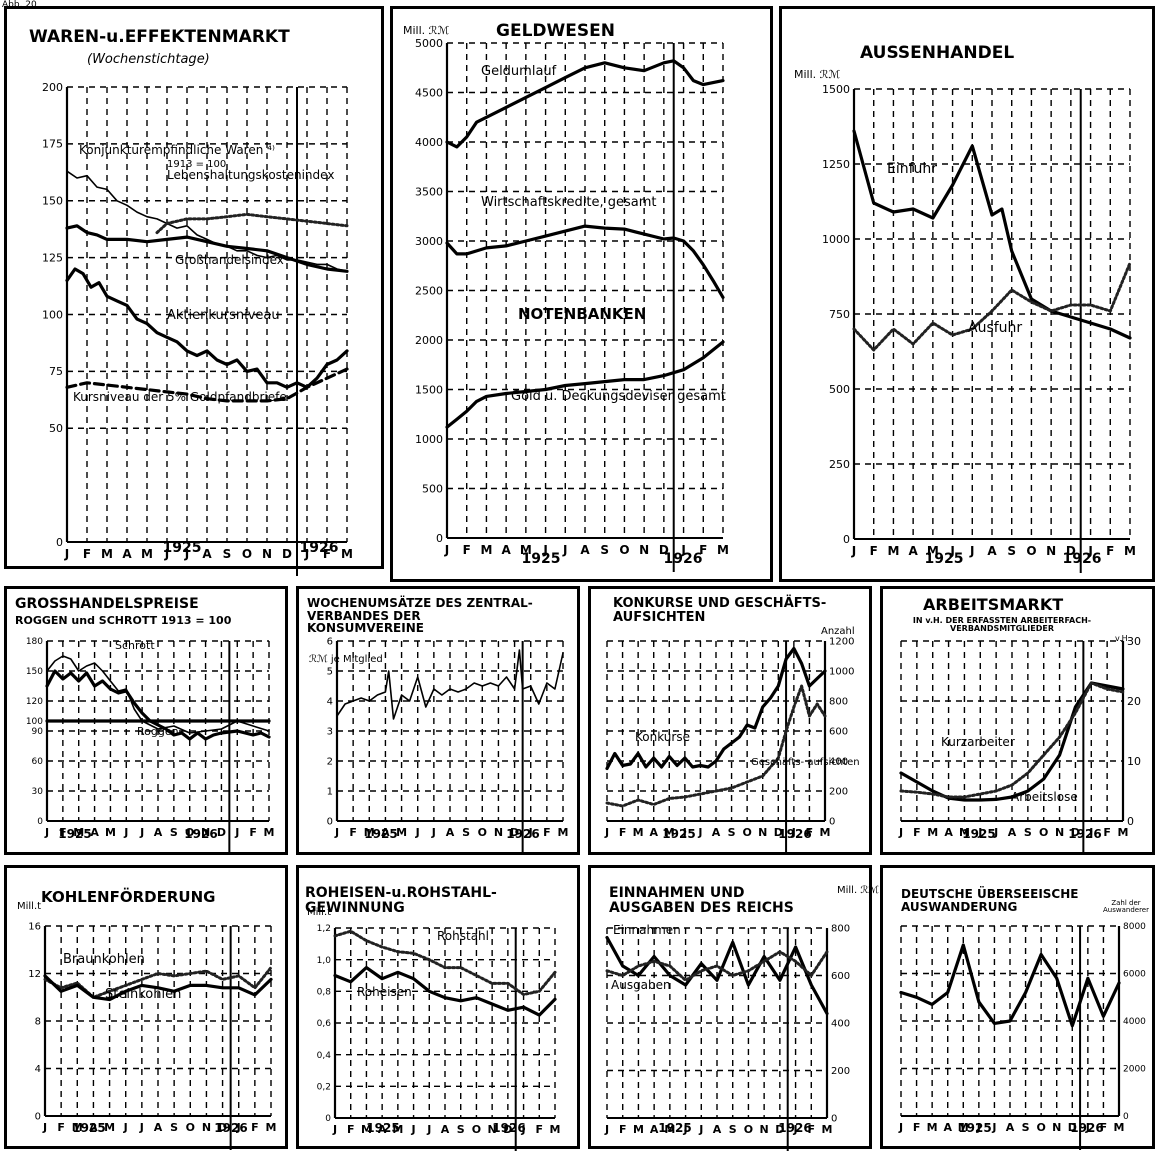 The width and height of the screenshot is (1159, 1151). Describe the element at coordinates (34, 642) in the screenshot. I see `y-tick-label: 180` at that location.